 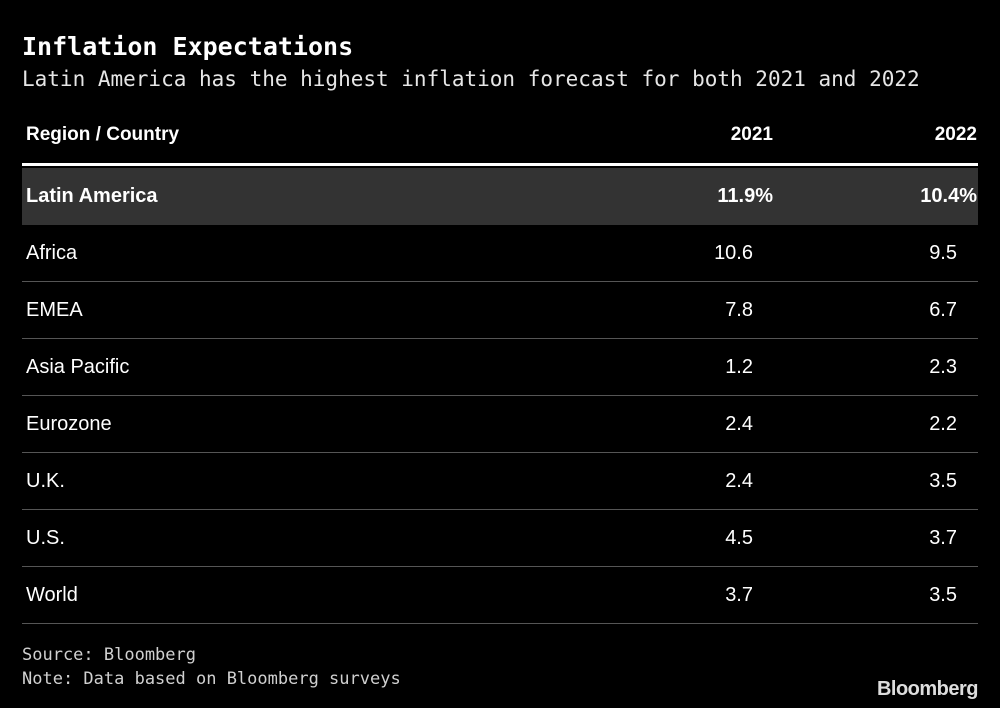 I want to click on value-2021: 1.2, so click(x=739, y=367).